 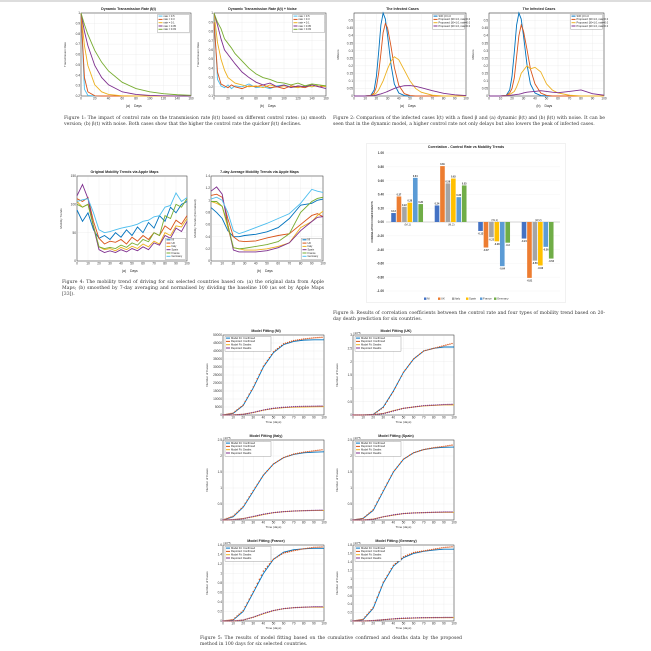 What do you see at coordinates (351, 51) in the screenshot?
I see `y-tick-label: 0.3` at bounding box center [351, 51].